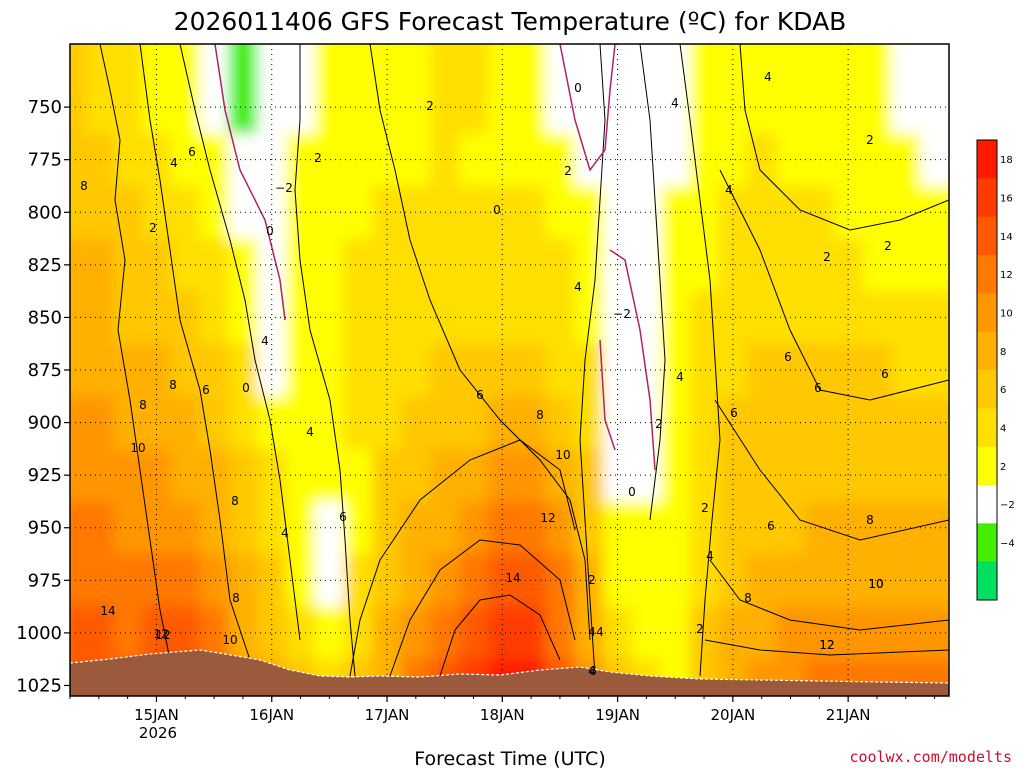 Image resolution: width=1024 pixels, height=768 pixels. I want to click on color-scale-label: 8, so click(1003, 352).